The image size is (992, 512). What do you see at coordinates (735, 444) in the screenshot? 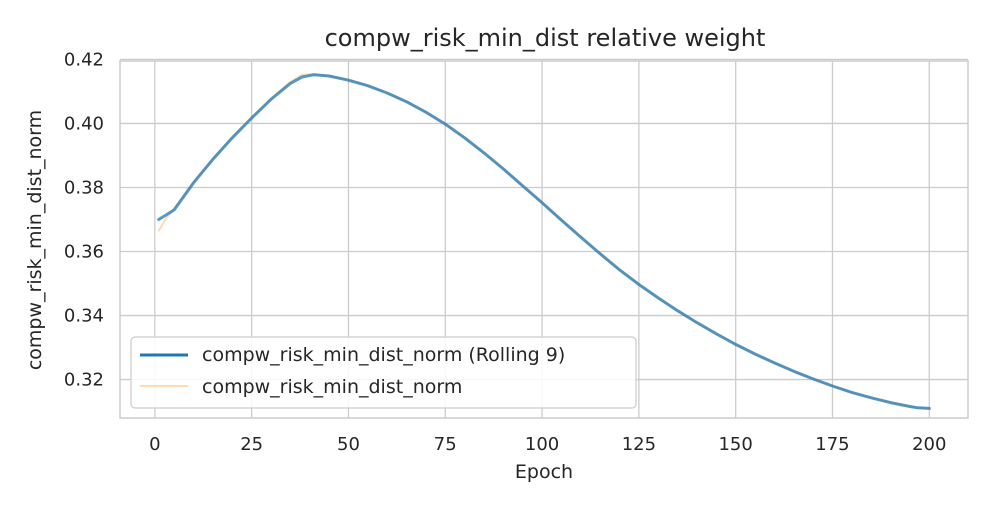
I see `x-tick-label: 150` at bounding box center [735, 444].